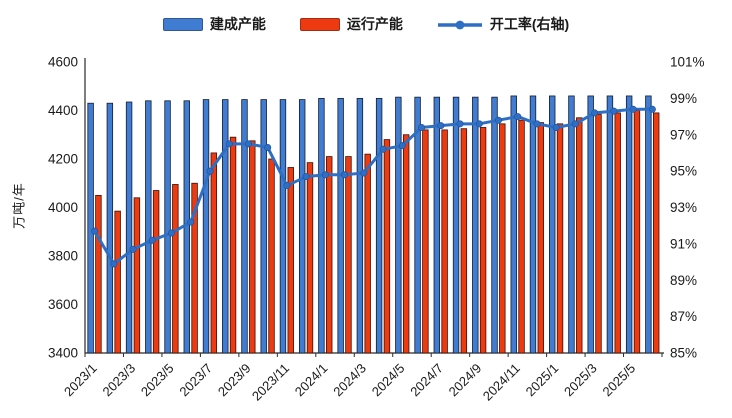 This screenshot has height=418, width=732. What do you see at coordinates (687, 62) in the screenshot?
I see `right-axis-tick-label: 101%` at bounding box center [687, 62].